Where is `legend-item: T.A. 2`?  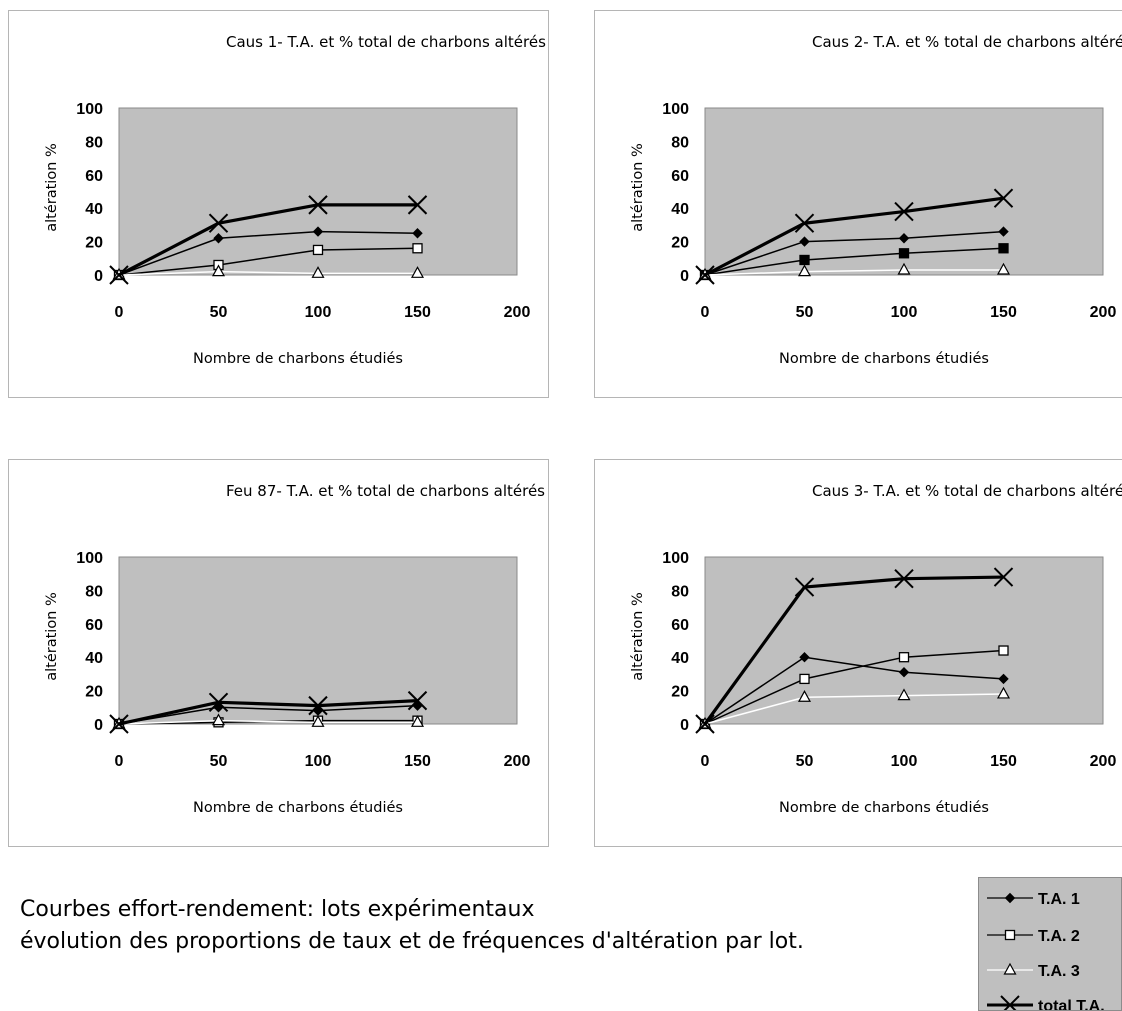 legend-item: T.A. 2 is located at coordinates (1033, 936).